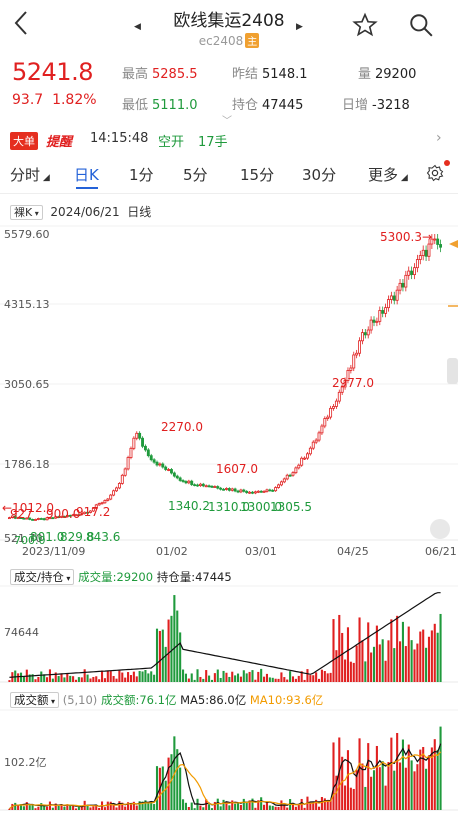  Describe the element at coordinates (42, 577) in the screenshot. I see `vol-indicator-selector: 成交/持仓 ▾` at that location.